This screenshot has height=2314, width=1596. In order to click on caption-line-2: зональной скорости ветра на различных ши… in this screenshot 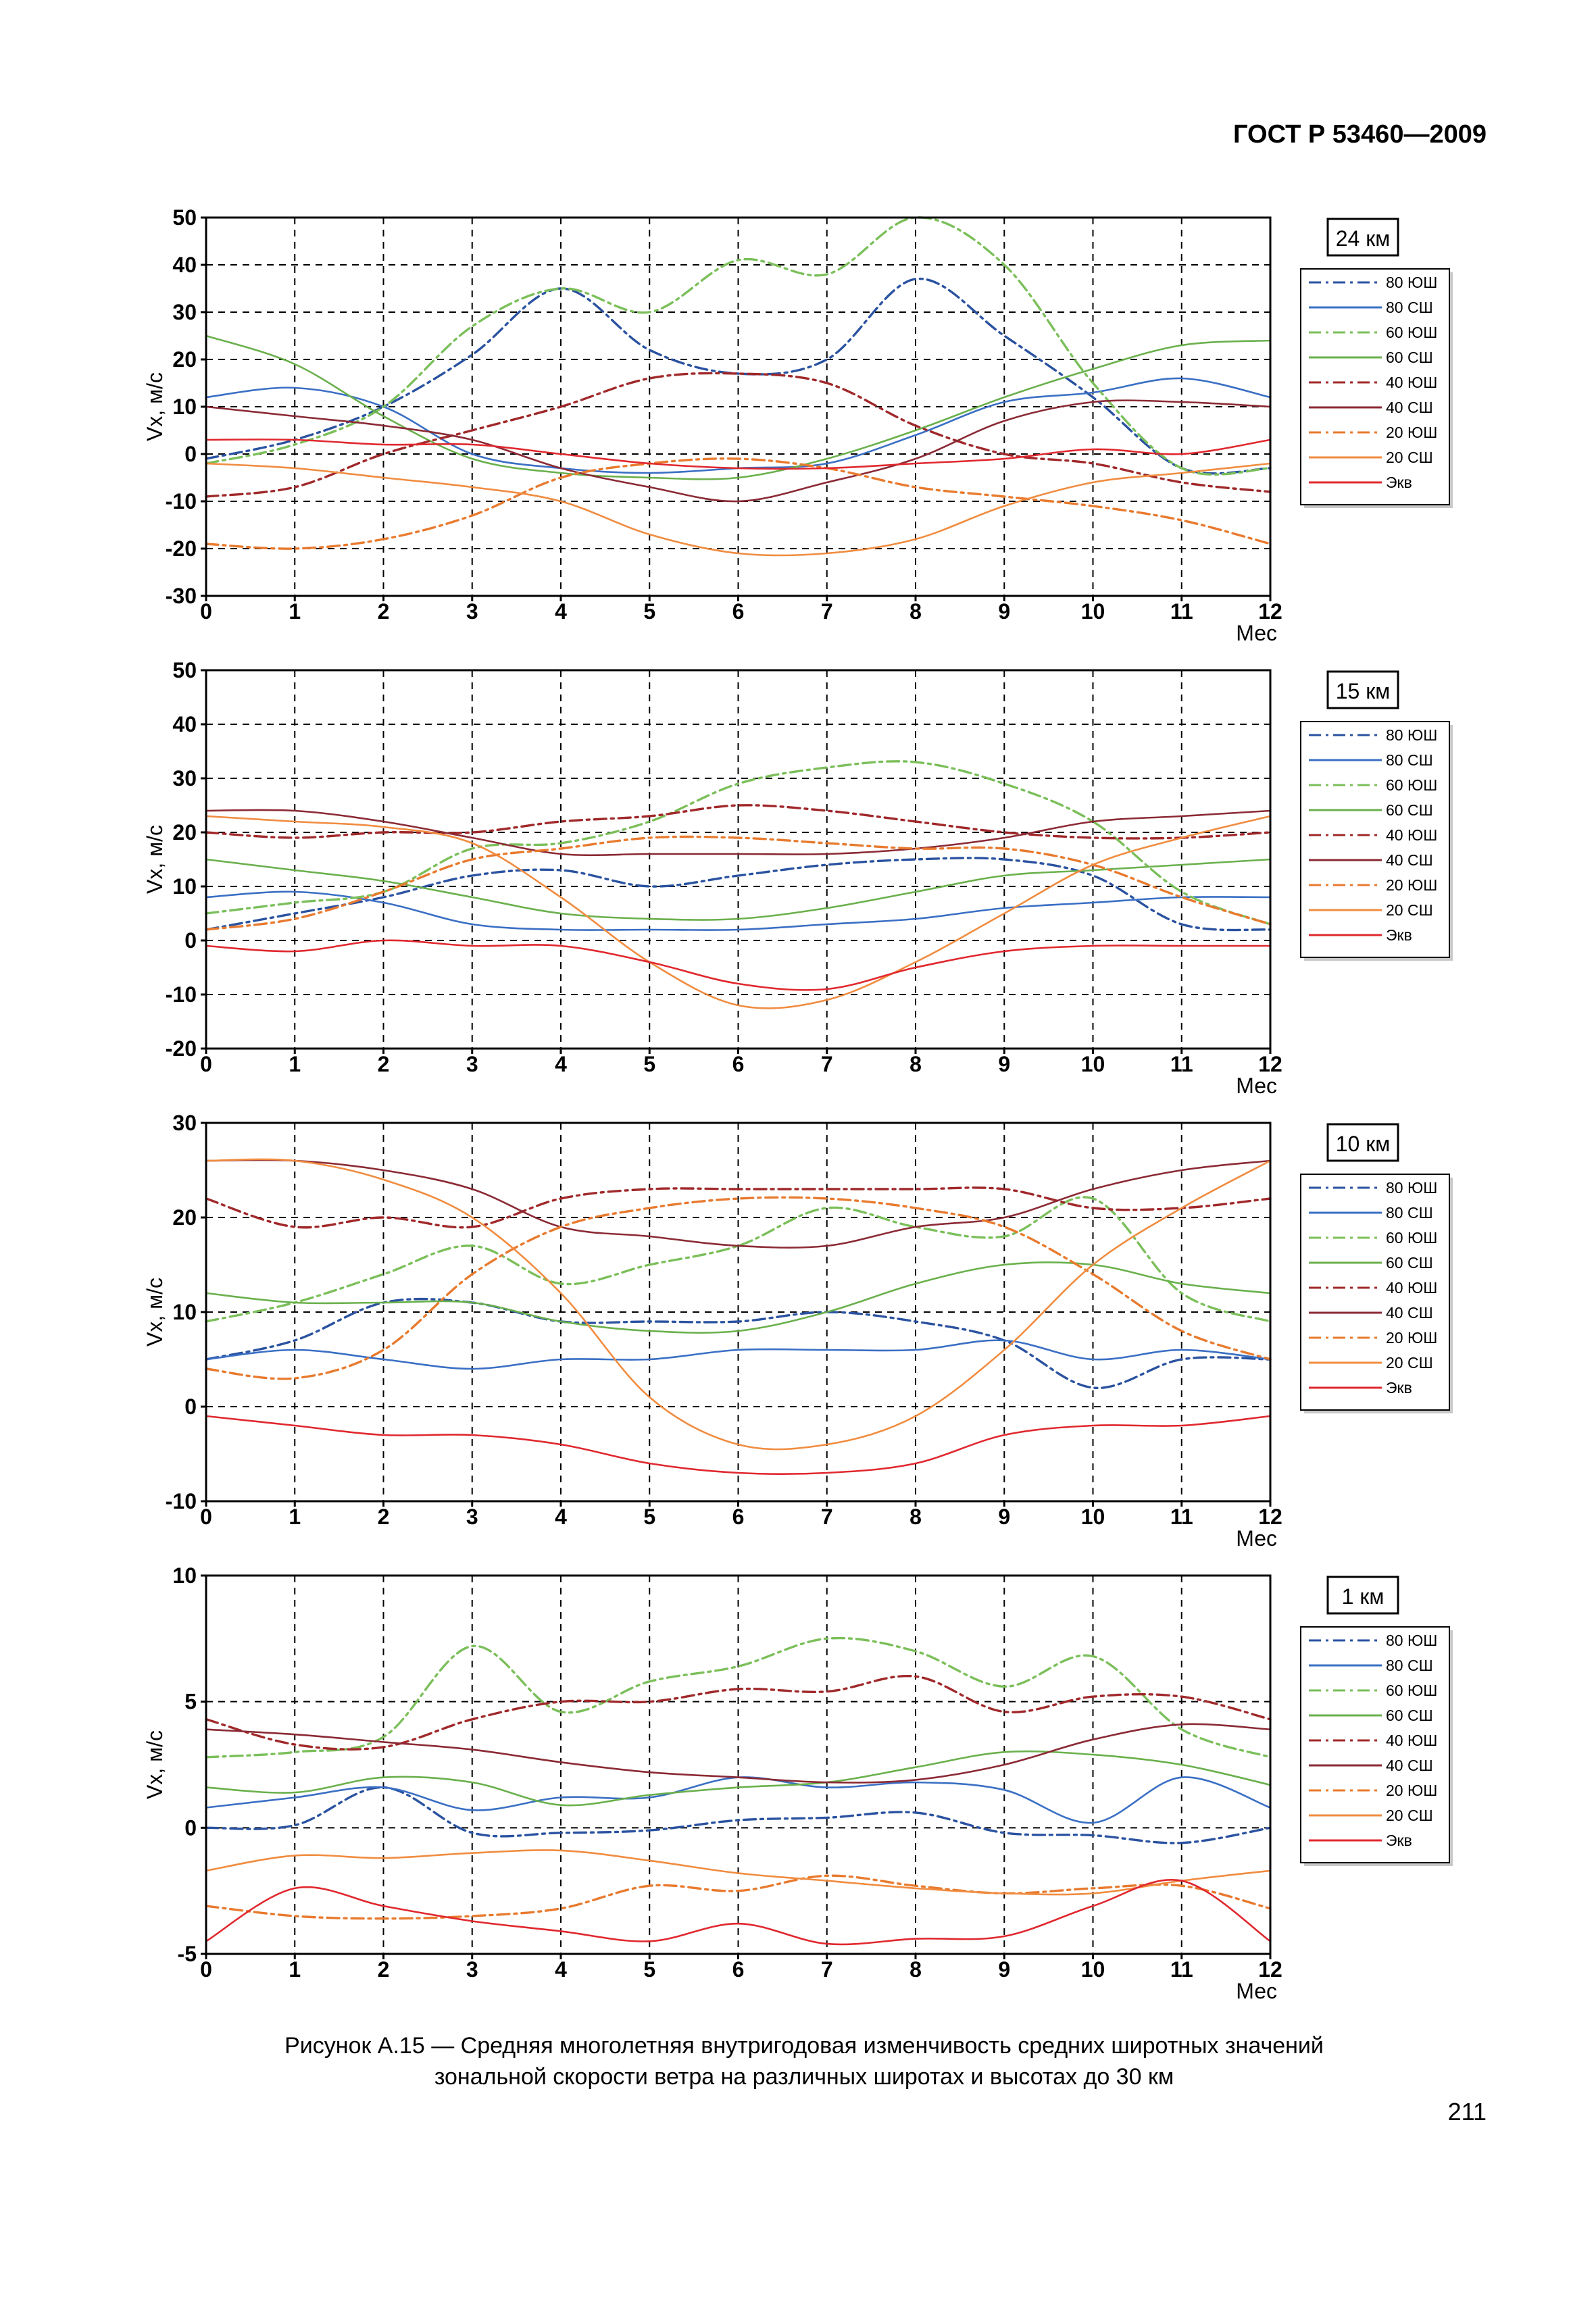, I will do `click(804, 2077)`.